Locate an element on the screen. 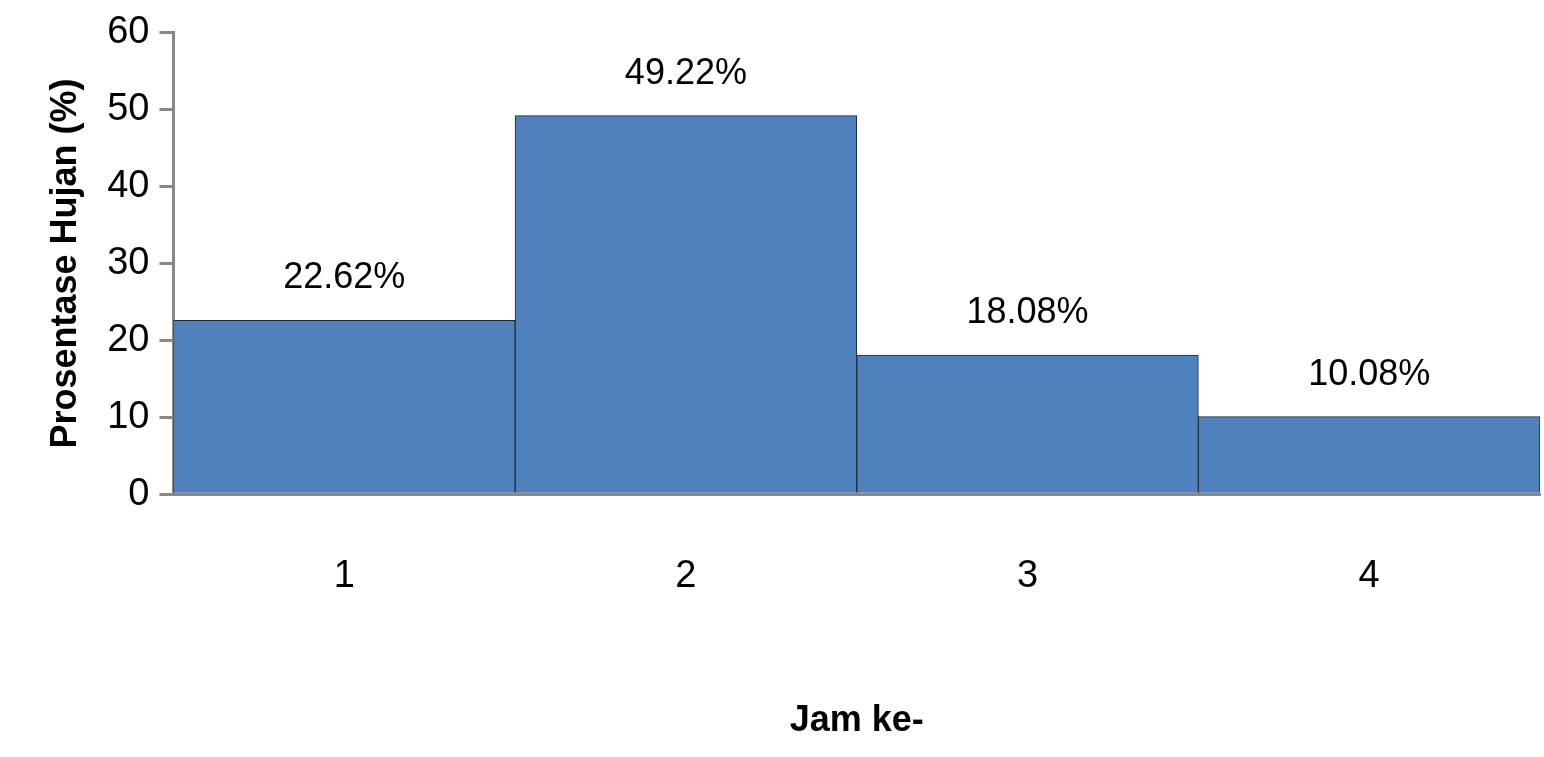 The image size is (1544, 757). y-tick-label: 50 is located at coordinates (128, 107).